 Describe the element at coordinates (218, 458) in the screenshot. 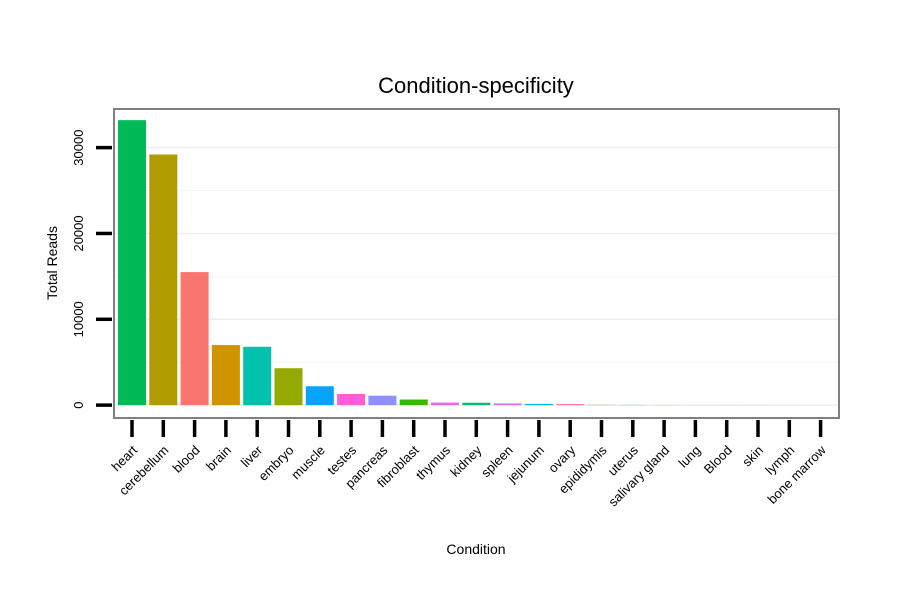

I see `x-tick-label: brain` at that location.